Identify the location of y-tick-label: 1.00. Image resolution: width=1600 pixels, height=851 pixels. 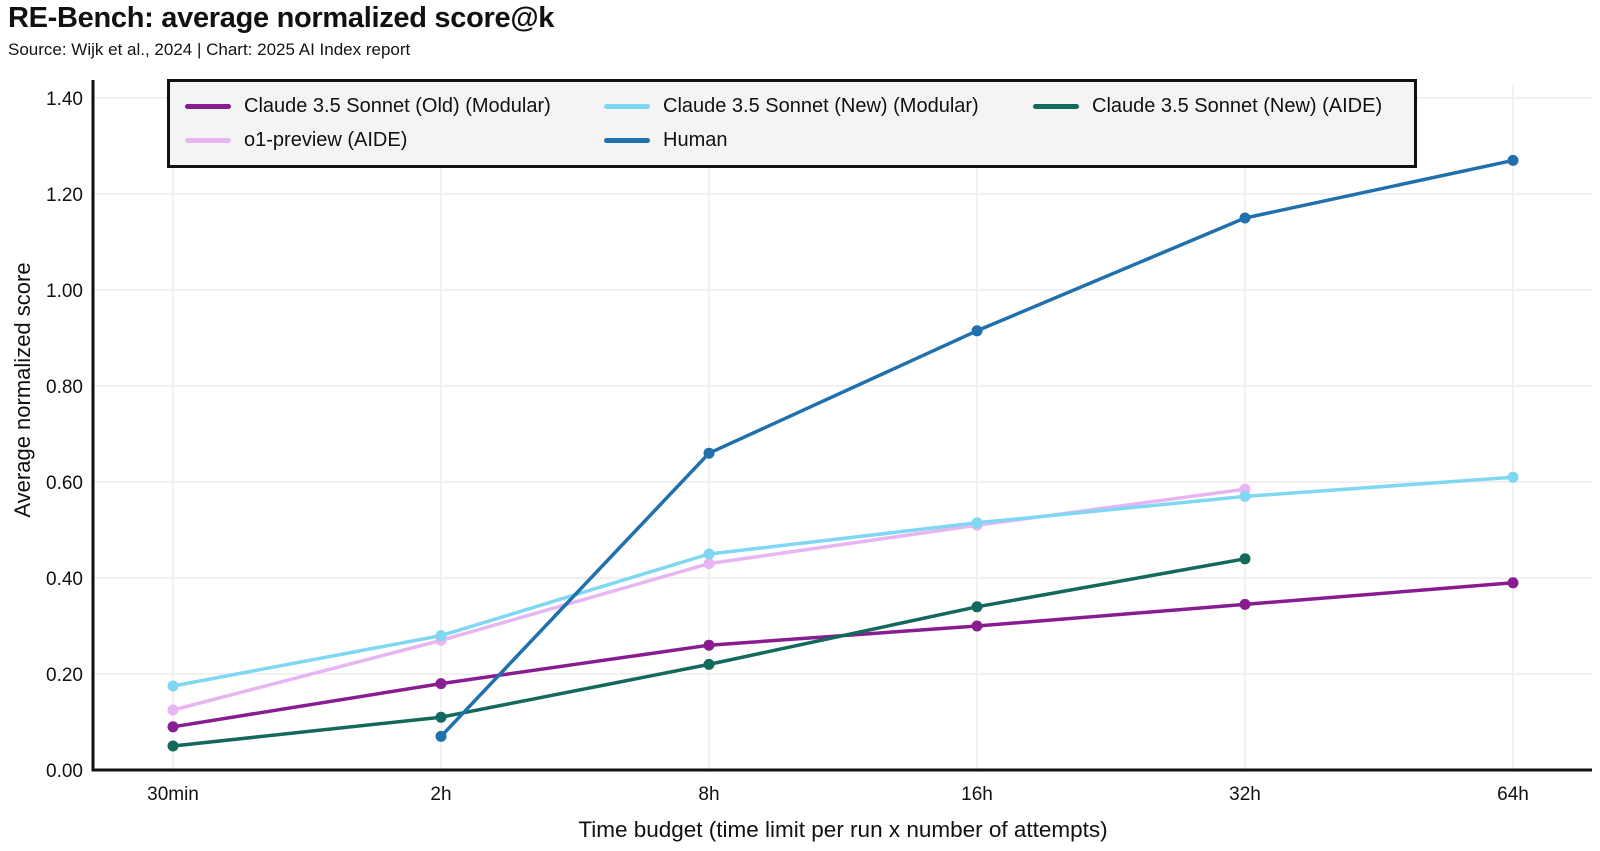
(64, 291).